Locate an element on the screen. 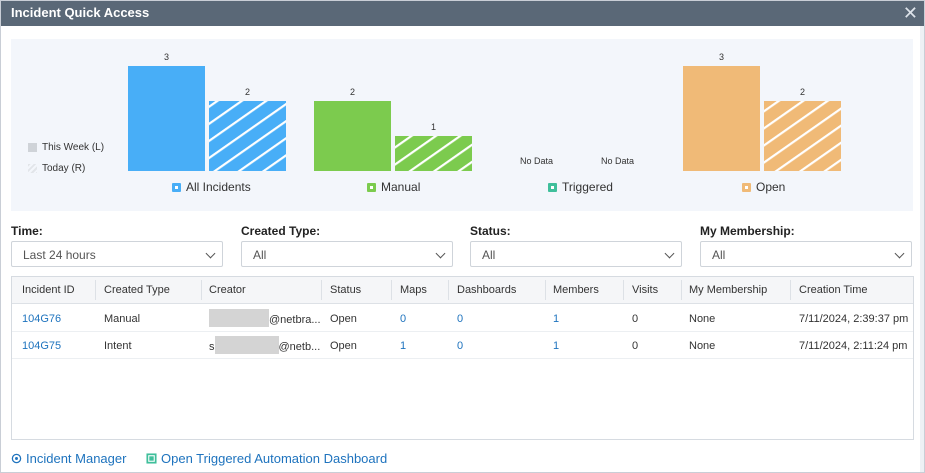 Image resolution: width=925 pixels, height=473 pixels. close-icon: ✕ is located at coordinates (910, 13).